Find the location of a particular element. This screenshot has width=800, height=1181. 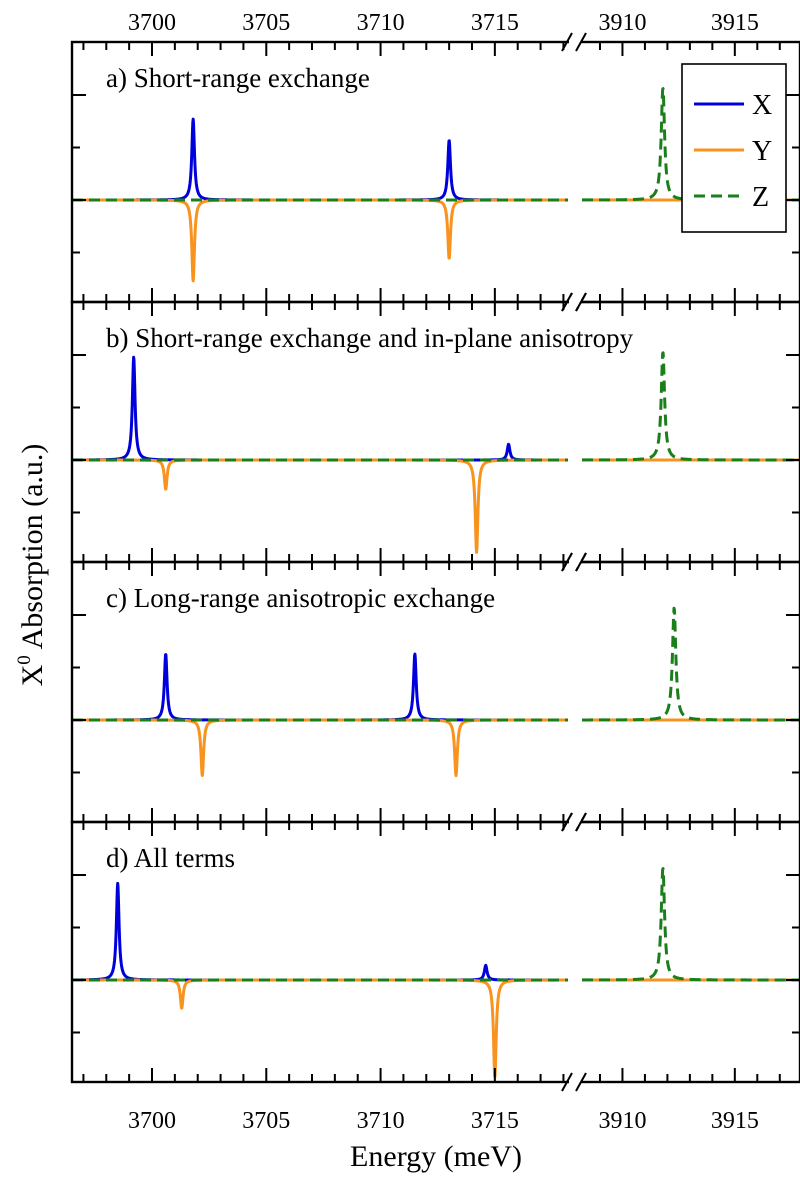

x-tick-label-bottom: 3705 is located at coordinates (266, 1121).